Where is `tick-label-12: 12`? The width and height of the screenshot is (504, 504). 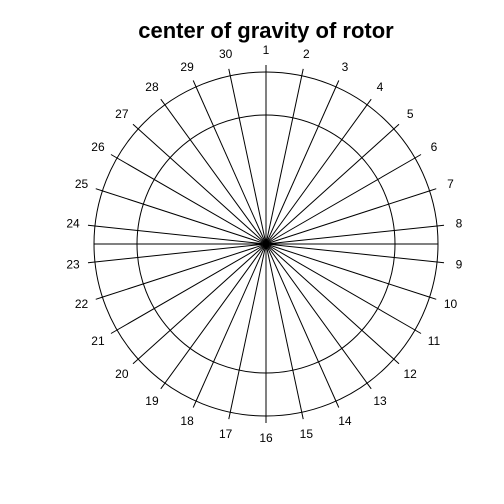 tick-label-12: 12 is located at coordinates (410, 374).